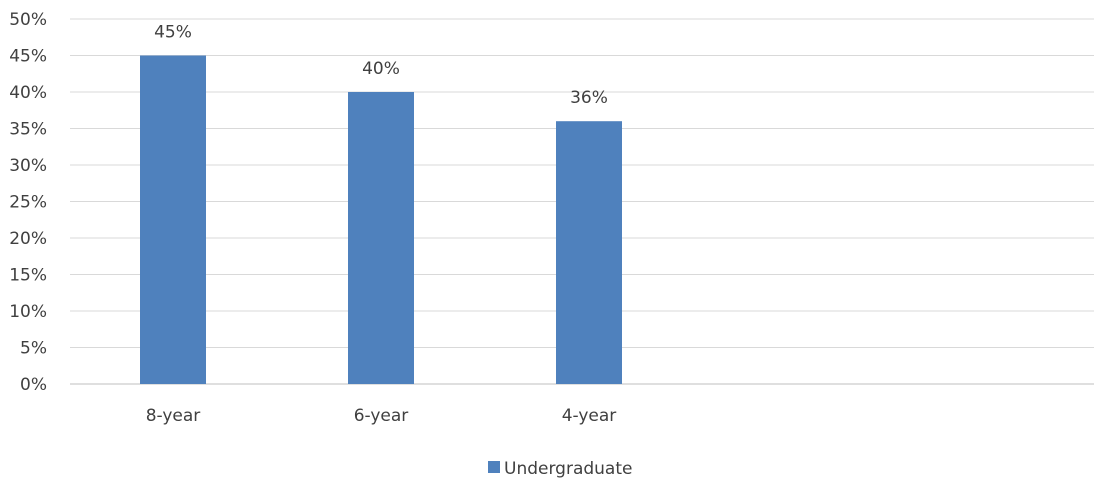 This screenshot has width=1102, height=485. What do you see at coordinates (568, 469) in the screenshot?
I see `legend-label-undergraduate: Undergraduate` at bounding box center [568, 469].